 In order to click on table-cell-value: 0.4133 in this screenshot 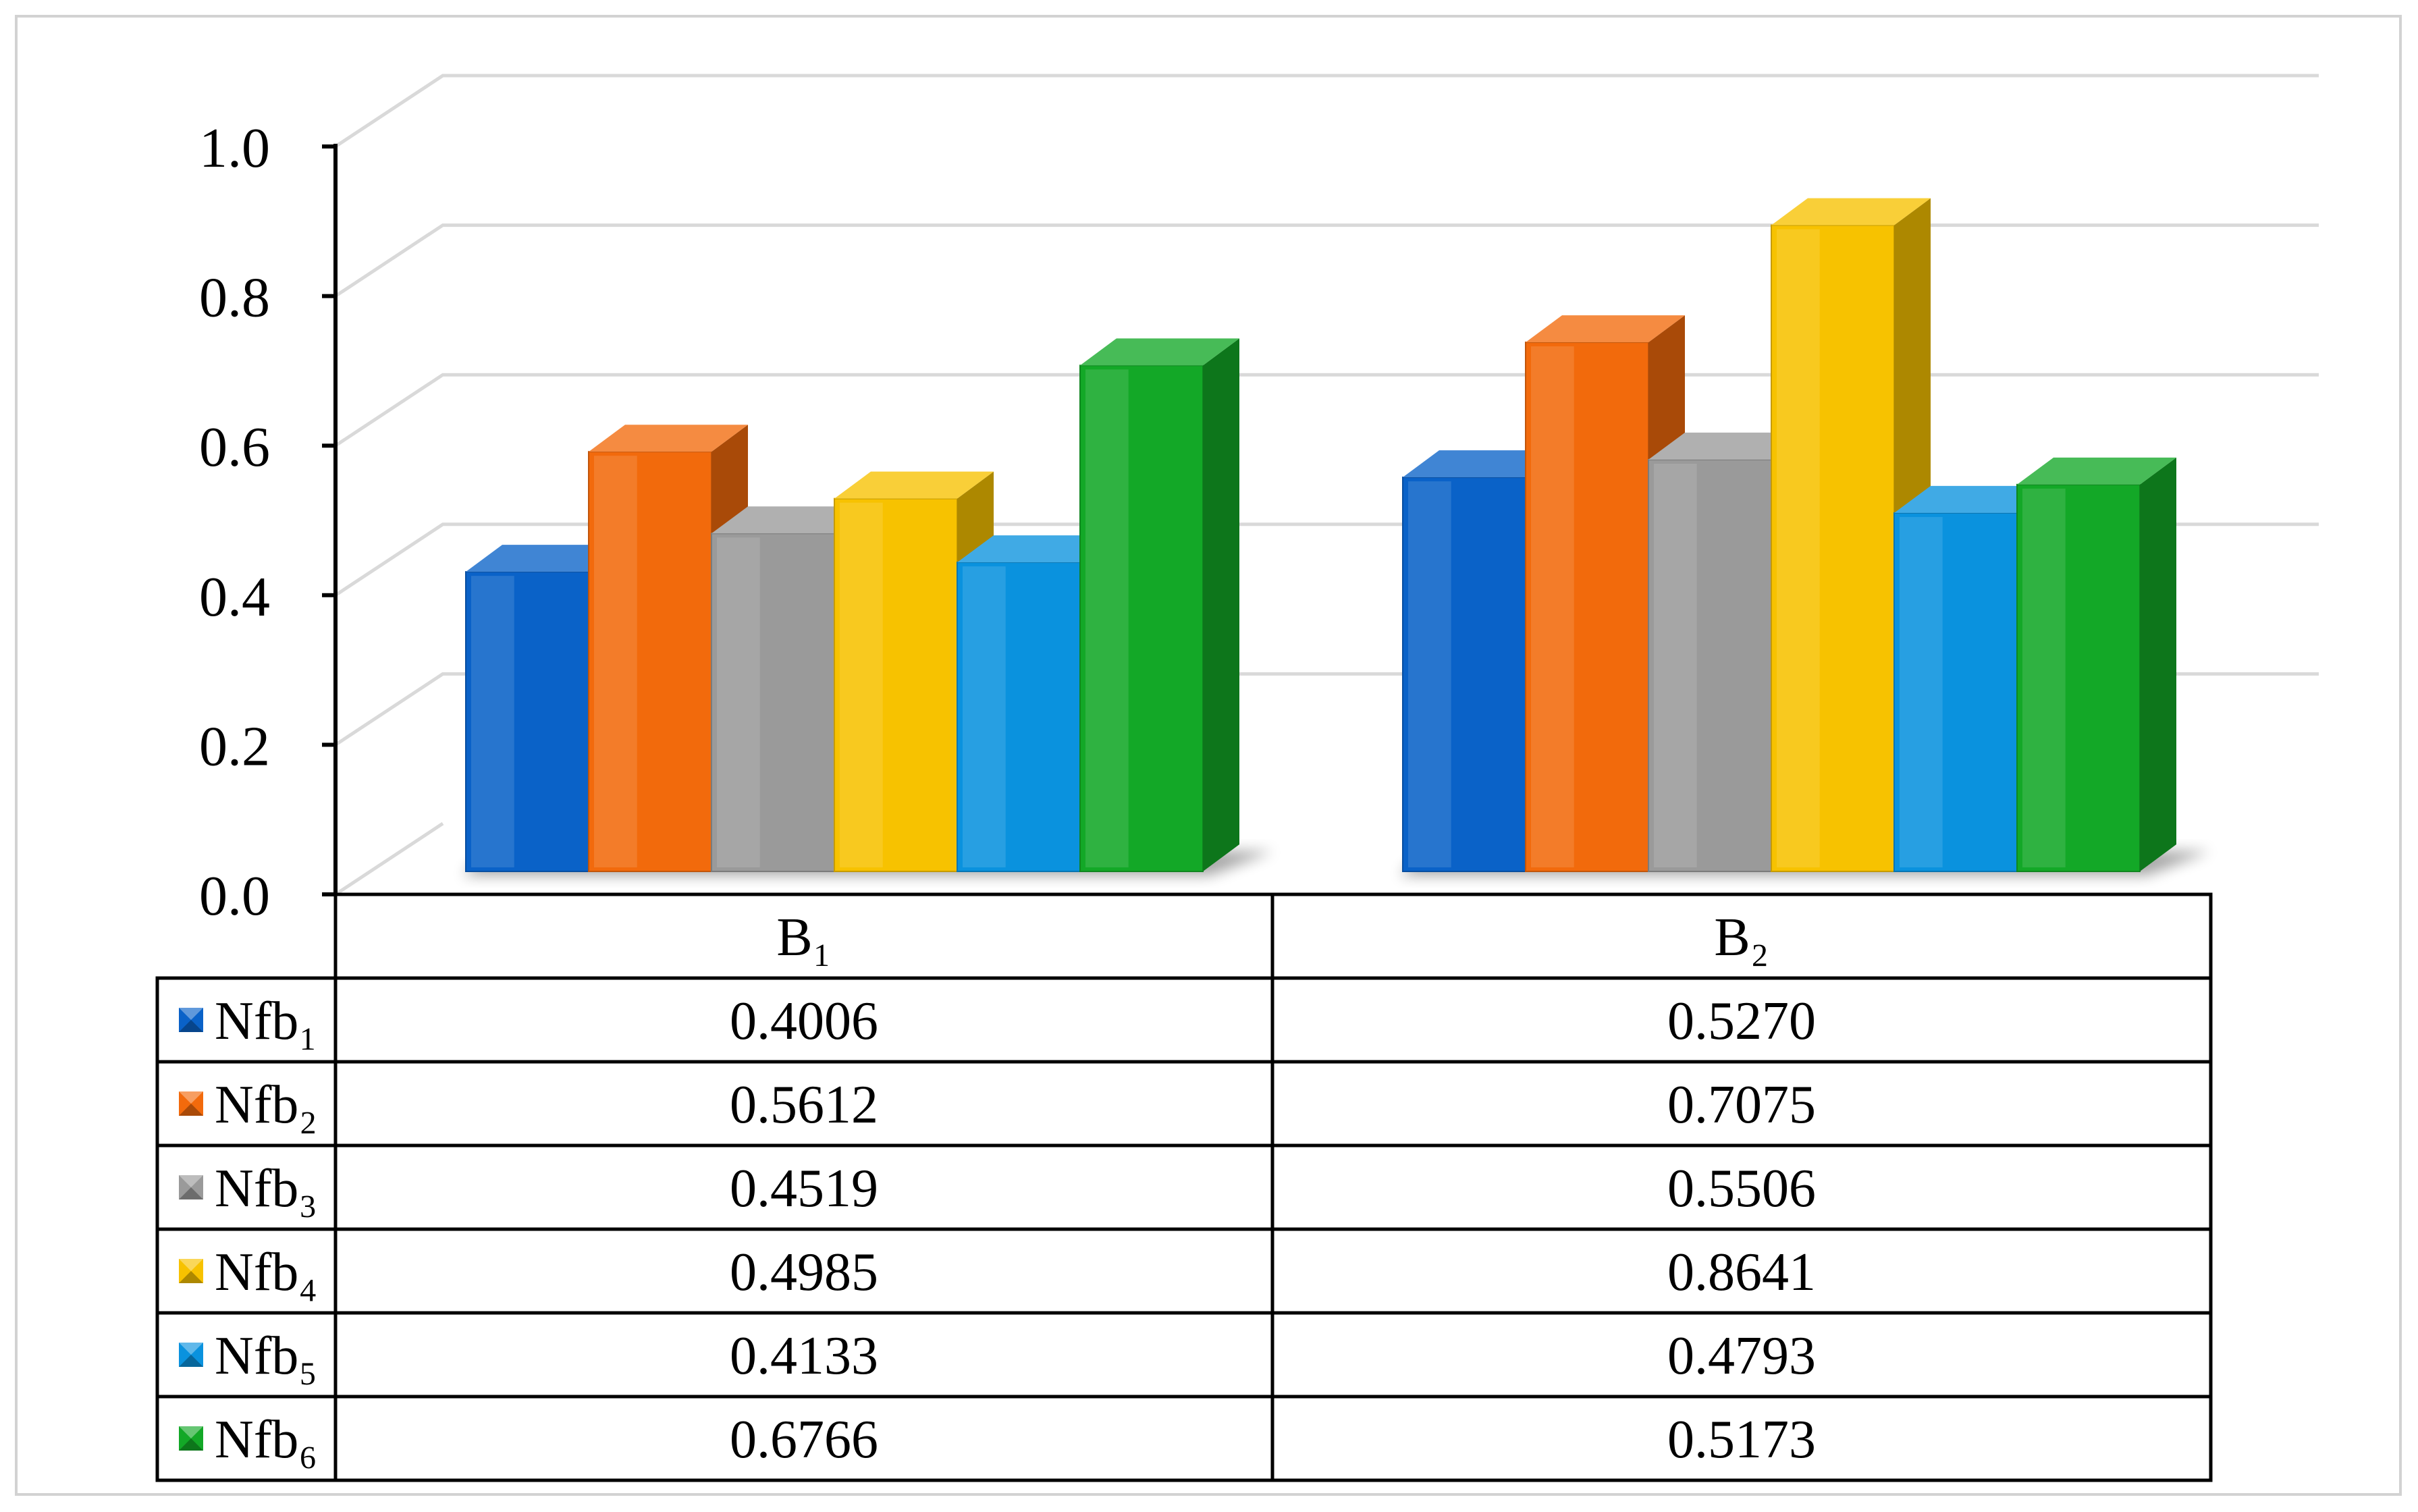, I will do `click(804, 1356)`.